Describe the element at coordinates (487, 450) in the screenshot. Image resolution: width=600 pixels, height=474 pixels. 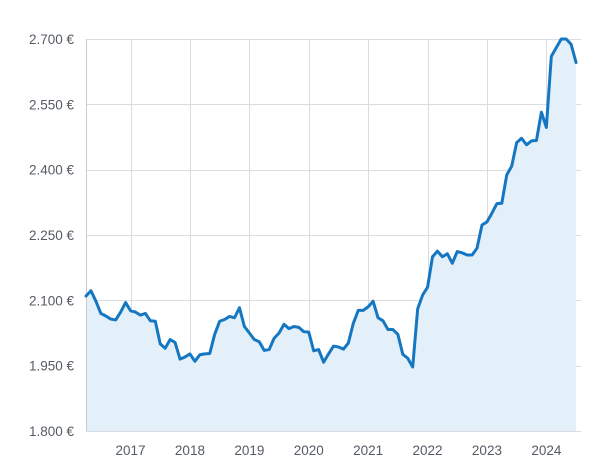
I see `x-tick-label: 2023` at that location.